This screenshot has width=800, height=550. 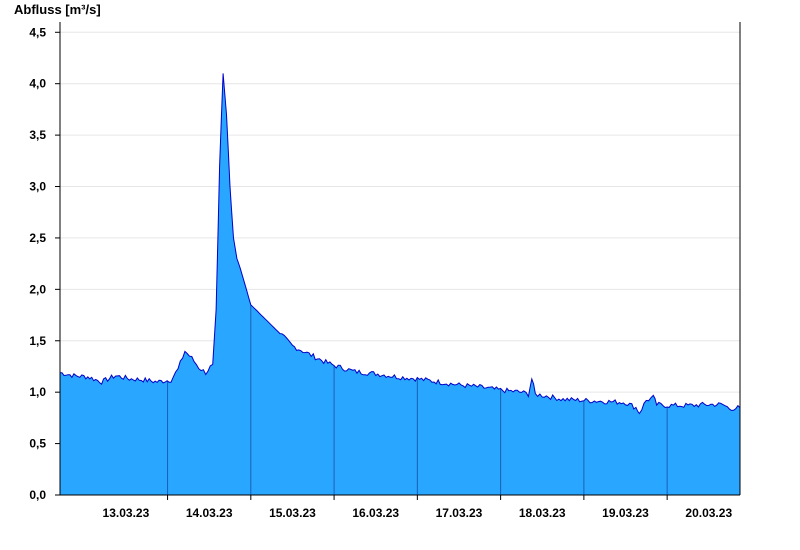 What do you see at coordinates (542, 513) in the screenshot?
I see `x-tick-label: 18.03.23` at bounding box center [542, 513].